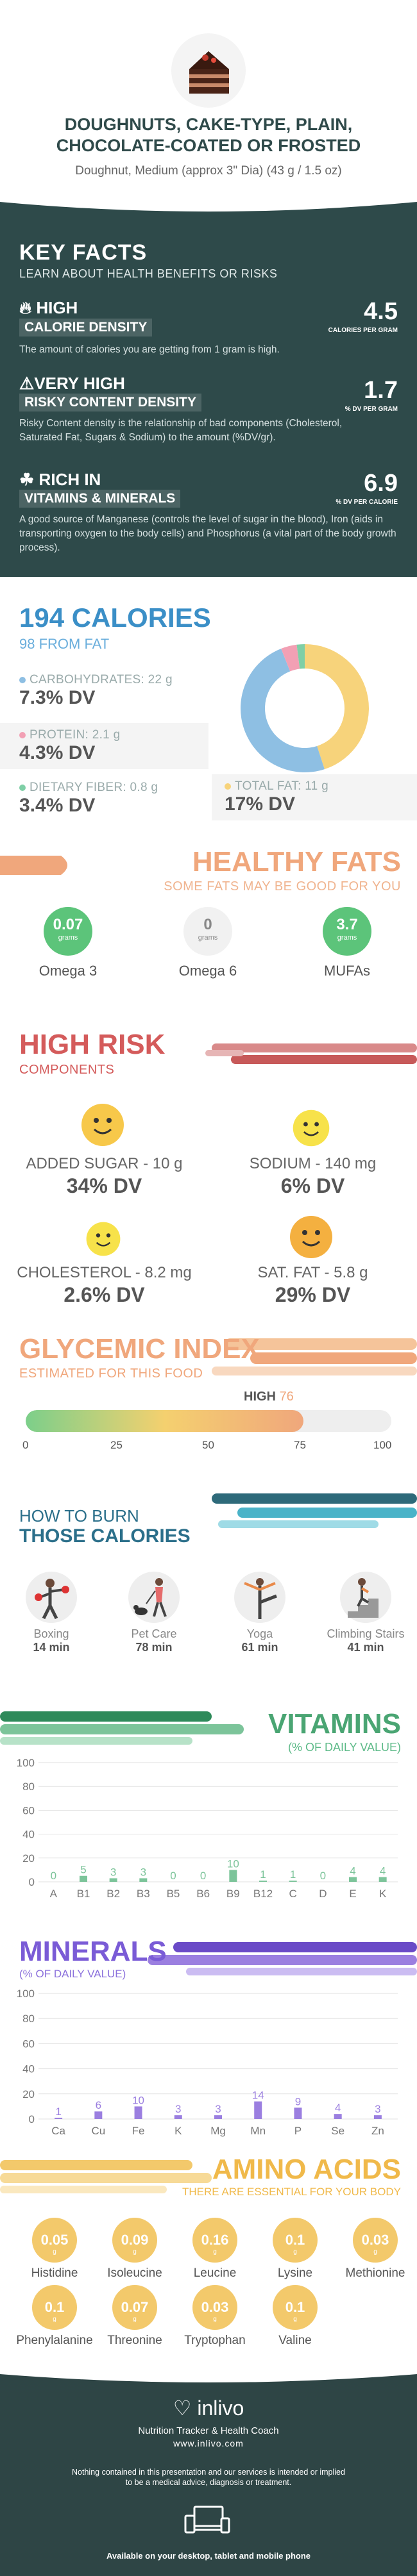 This screenshot has height=2576, width=417. Describe the element at coordinates (295, 2273) in the screenshot. I see `amino-name: Lysine` at that location.